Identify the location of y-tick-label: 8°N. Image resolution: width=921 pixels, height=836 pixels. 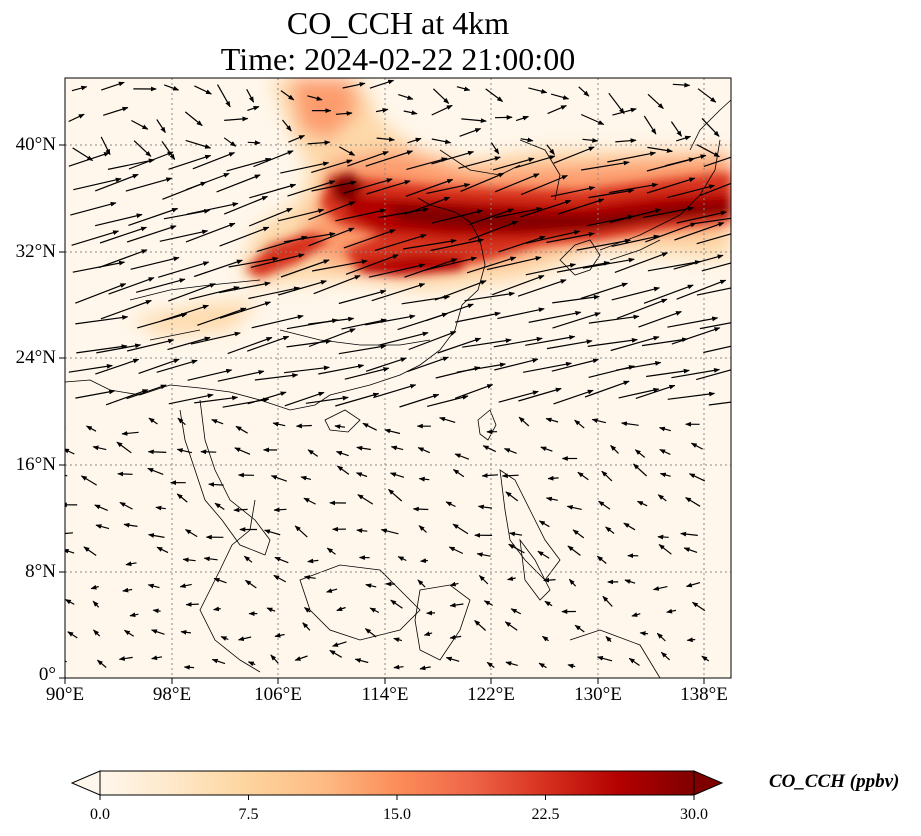
(40, 571).